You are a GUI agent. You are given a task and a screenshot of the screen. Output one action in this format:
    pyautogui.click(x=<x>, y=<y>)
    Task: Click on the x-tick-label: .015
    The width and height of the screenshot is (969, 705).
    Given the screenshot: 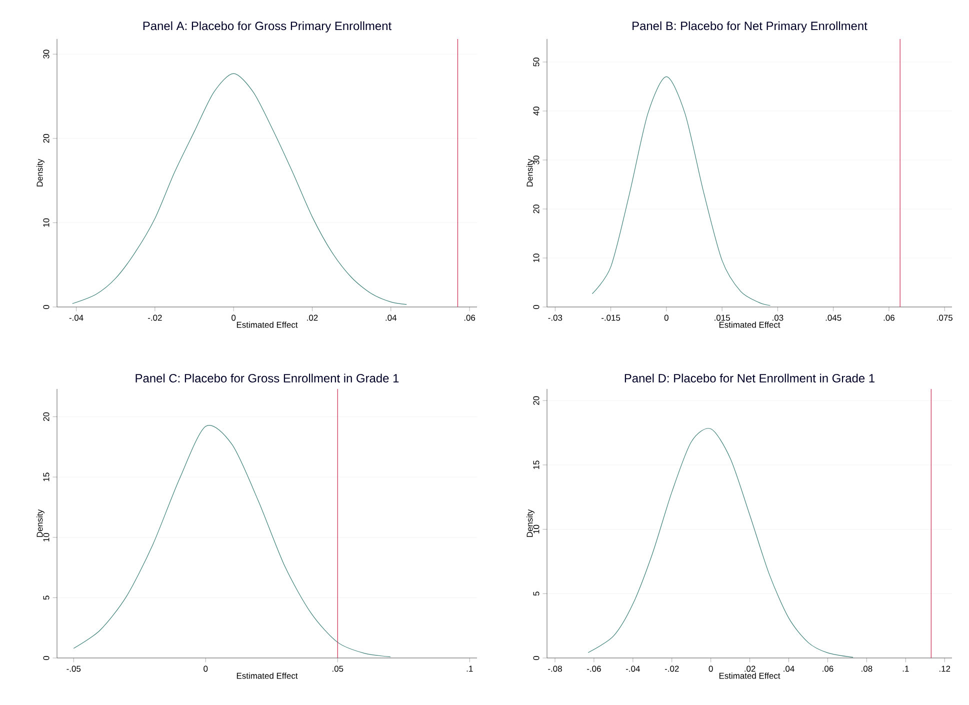 What is the action you would take?
    pyautogui.click(x=722, y=317)
    